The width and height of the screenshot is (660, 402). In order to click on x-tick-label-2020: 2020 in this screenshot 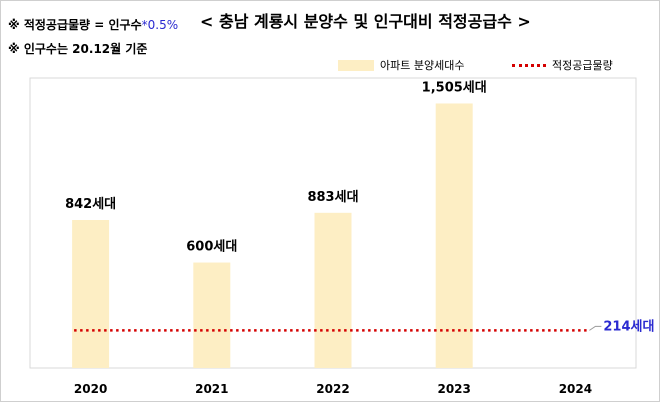, I will do `click(90, 389)`.